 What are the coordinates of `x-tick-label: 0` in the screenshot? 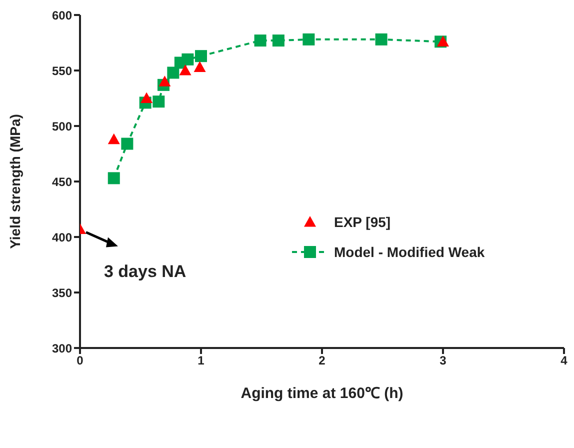 It's located at (80, 361).